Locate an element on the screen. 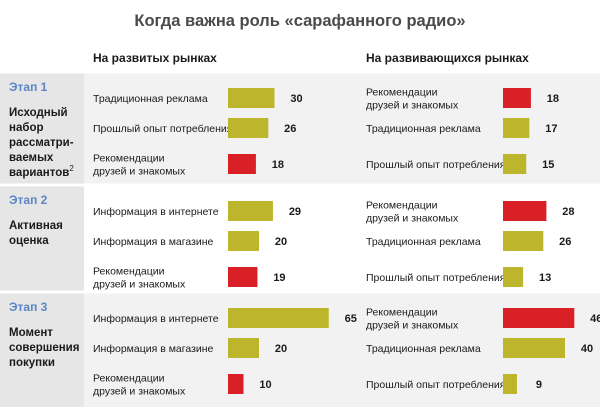 Image resolution: width=600 pixels, height=407 pixels. value-label-s3-p2-r3: 9 is located at coordinates (539, 385).